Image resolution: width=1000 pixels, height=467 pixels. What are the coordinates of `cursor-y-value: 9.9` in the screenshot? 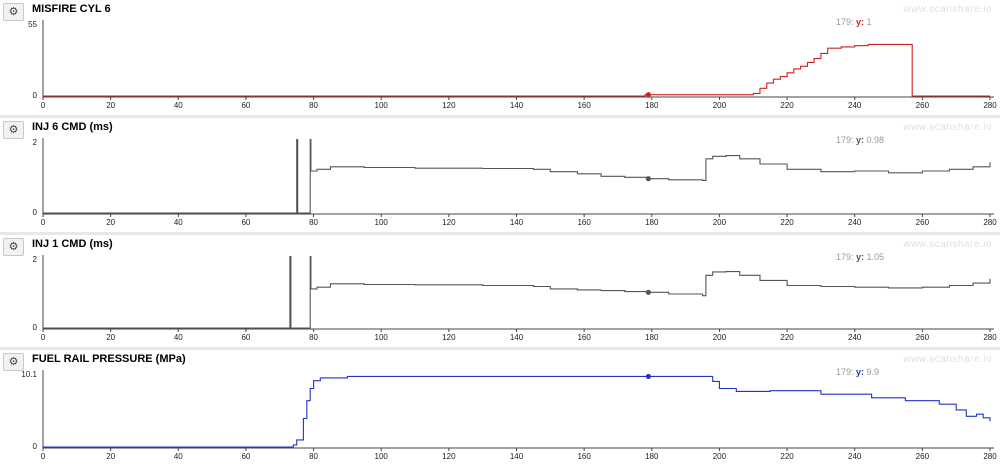 It's located at (873, 372).